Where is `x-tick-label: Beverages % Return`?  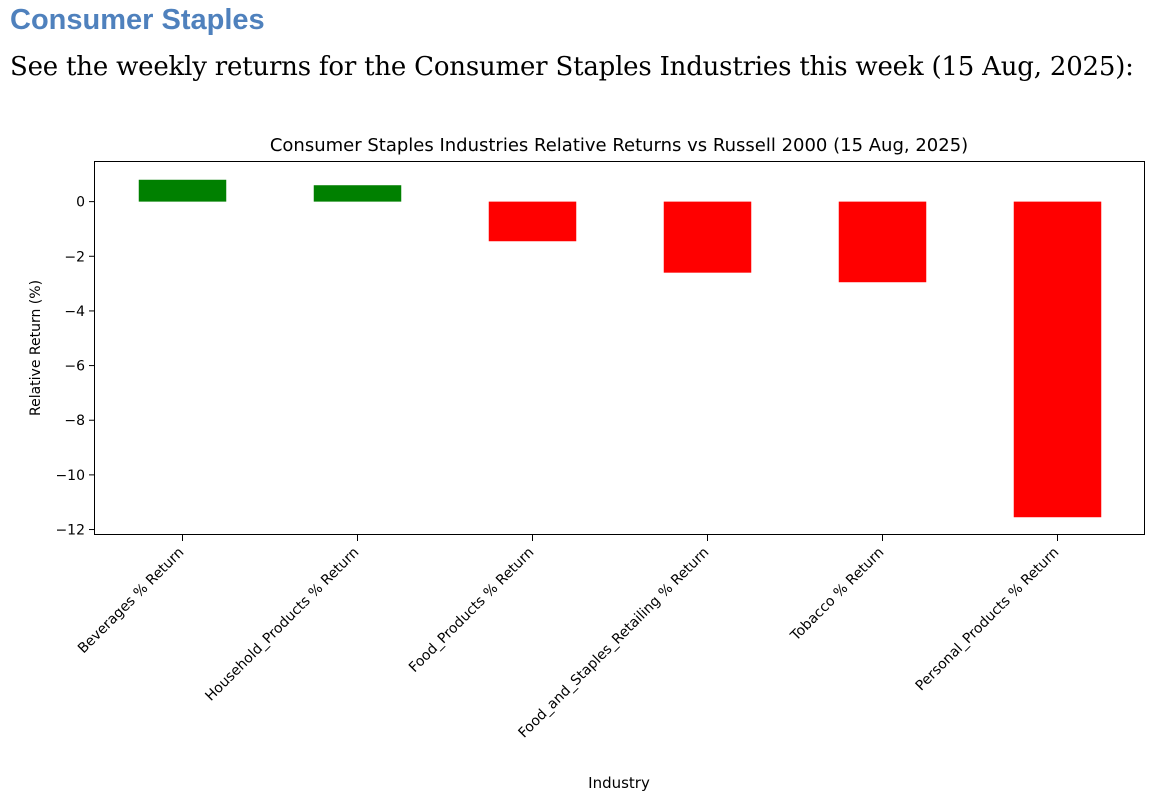 x-tick-label: Beverages % Return is located at coordinates (131, 601).